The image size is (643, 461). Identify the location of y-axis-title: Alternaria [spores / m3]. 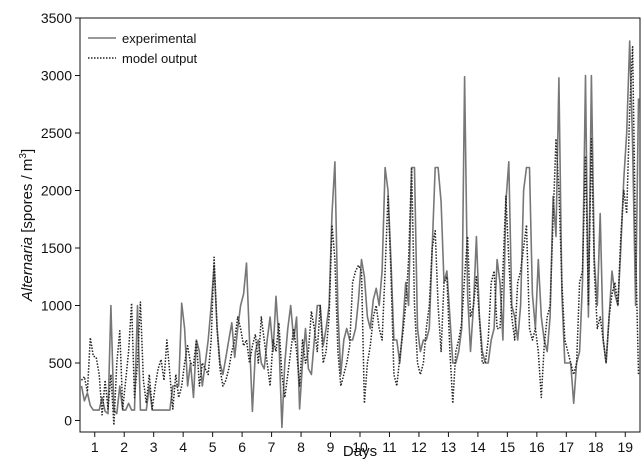
(27, 225).